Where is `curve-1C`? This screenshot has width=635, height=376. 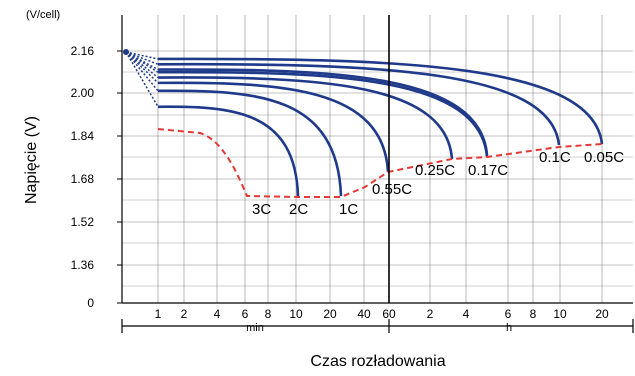 curve-1C is located at coordinates (273, 127).